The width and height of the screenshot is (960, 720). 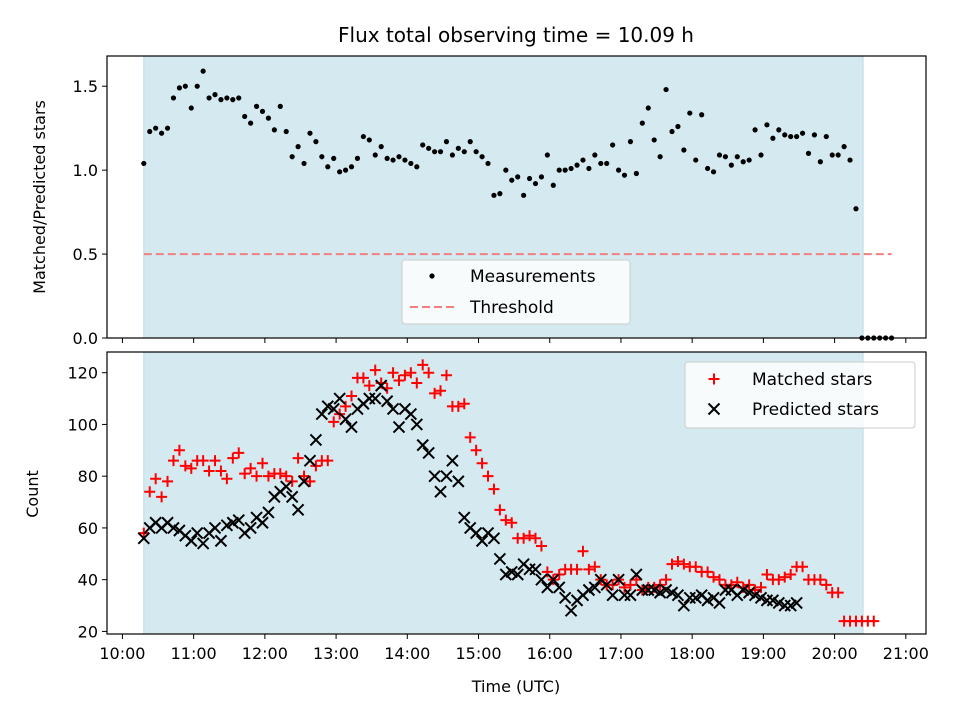 I want to click on y-tick-label: 40, so click(x=88, y=580).